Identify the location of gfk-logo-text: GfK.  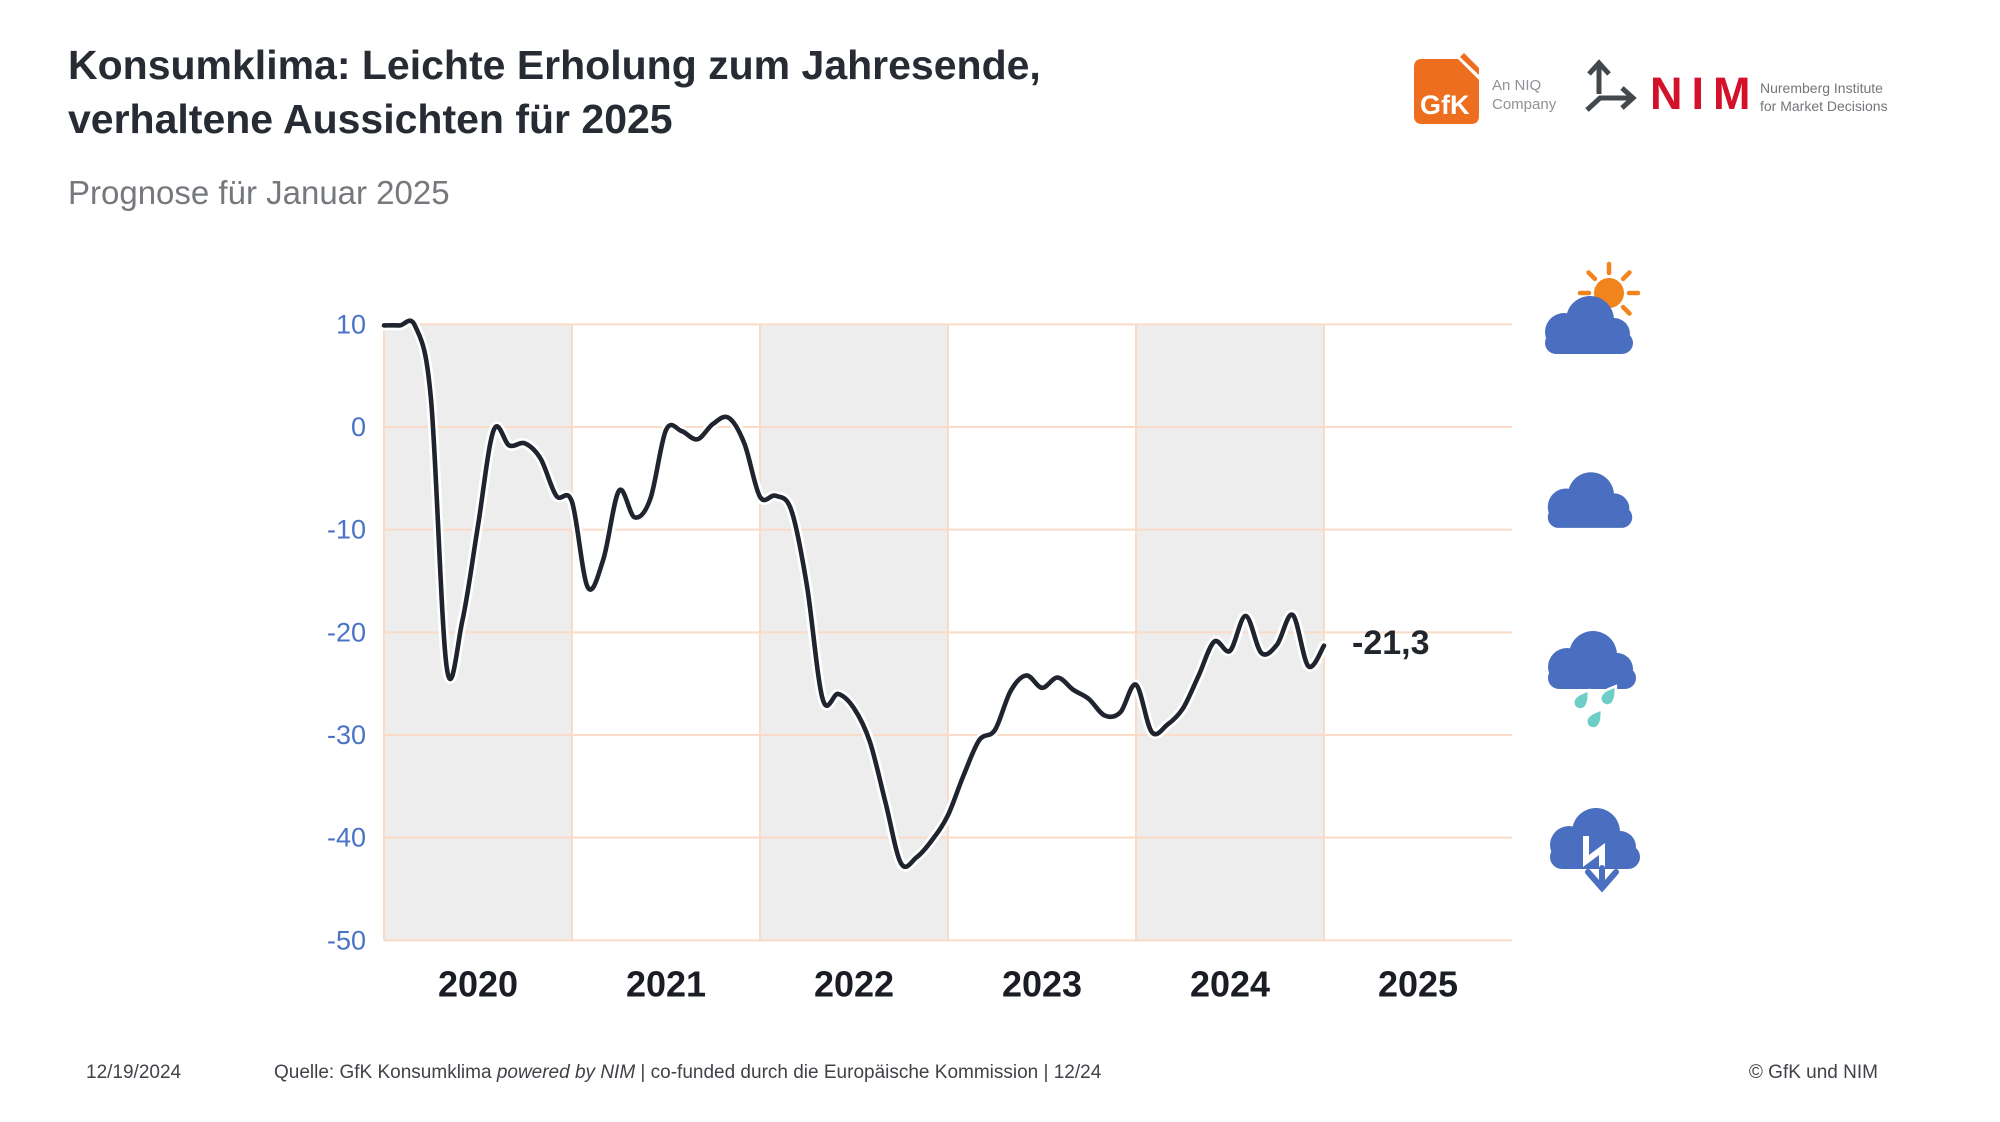
(1445, 105).